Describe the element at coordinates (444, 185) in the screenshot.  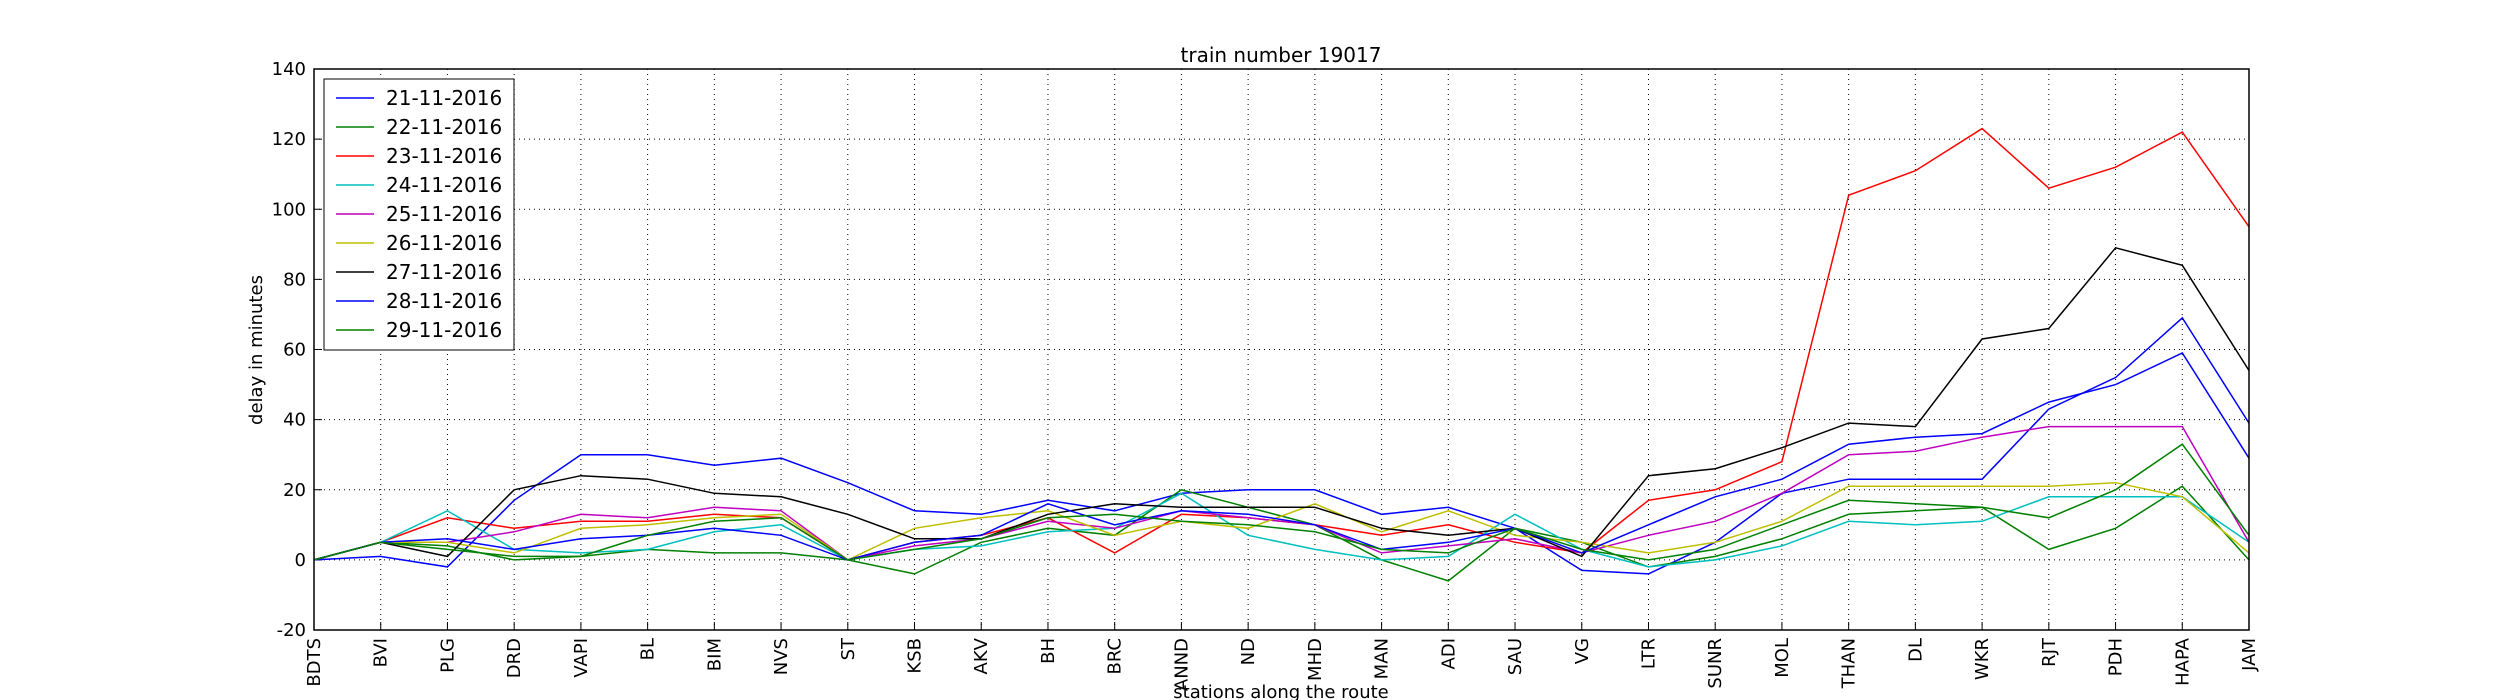
I see `legend-label: 24-11-2016` at that location.